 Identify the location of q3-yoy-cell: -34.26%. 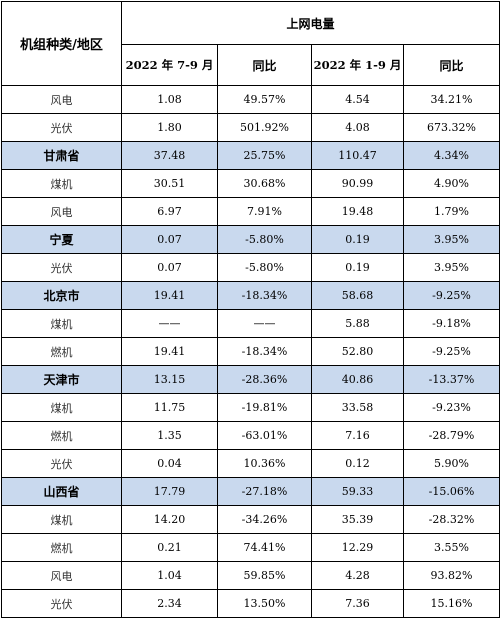
(264, 519).